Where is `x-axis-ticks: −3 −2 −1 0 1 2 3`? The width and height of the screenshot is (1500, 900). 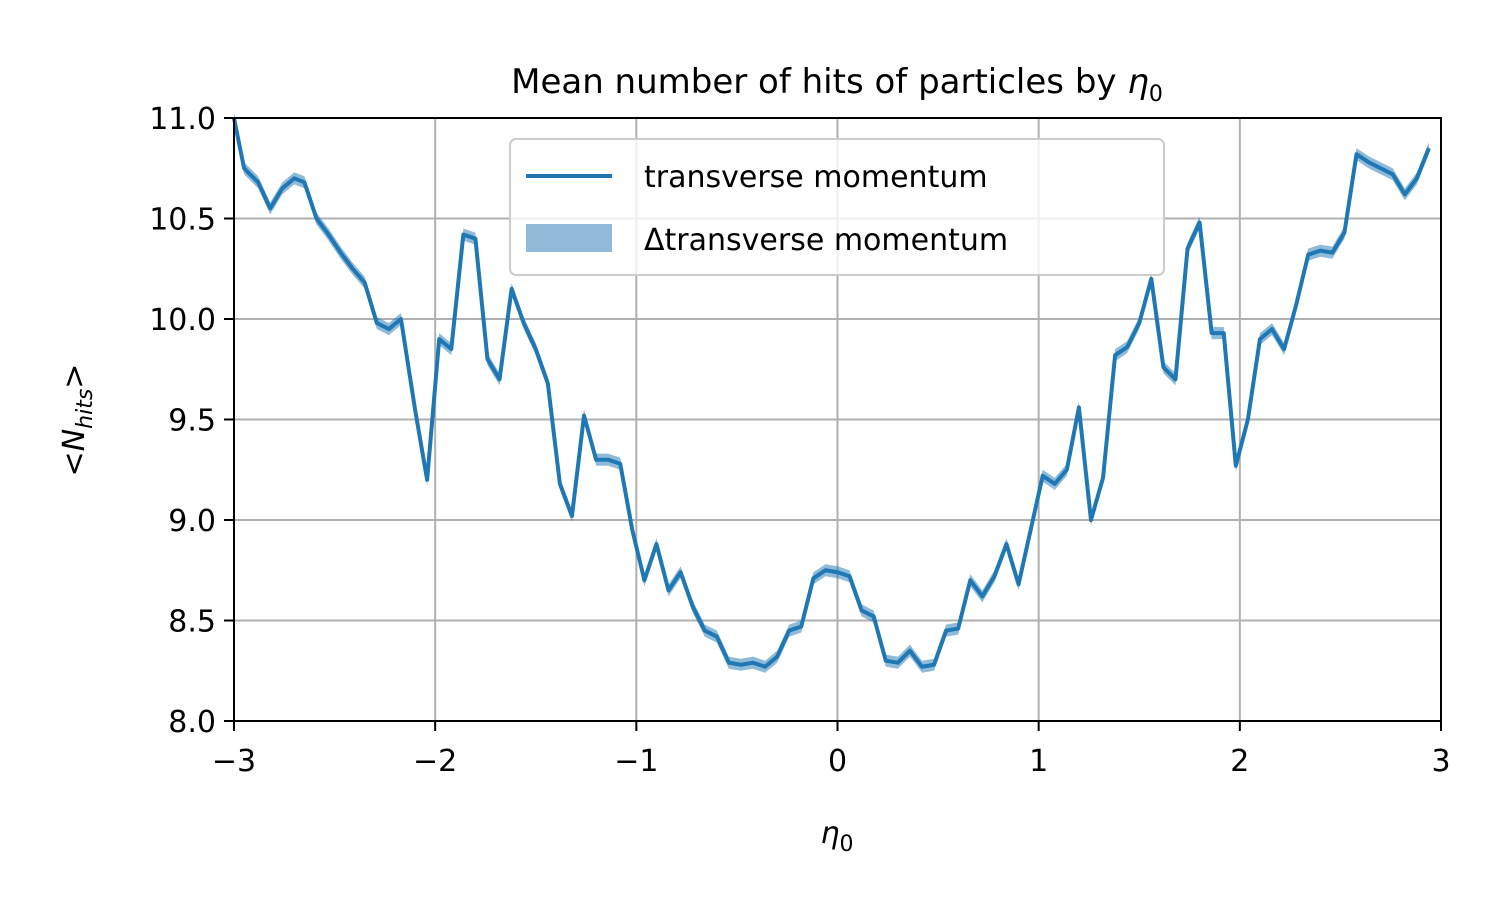
x-axis-ticks: −3 −2 −1 0 1 2 3 is located at coordinates (831, 750).